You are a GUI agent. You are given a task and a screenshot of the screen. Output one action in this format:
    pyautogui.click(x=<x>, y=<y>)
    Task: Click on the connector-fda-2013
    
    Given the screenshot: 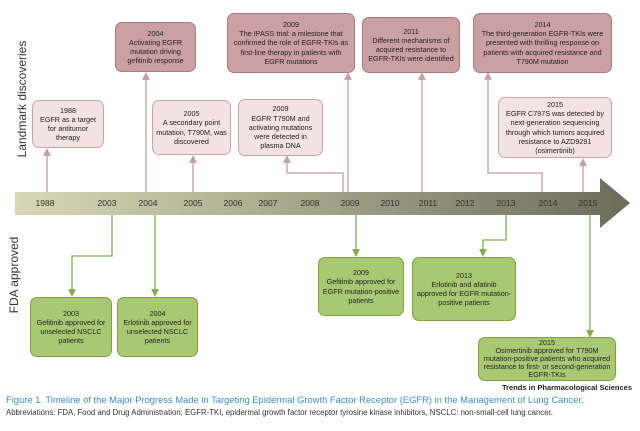 What is the action you would take?
    pyautogui.click(x=493, y=236)
    